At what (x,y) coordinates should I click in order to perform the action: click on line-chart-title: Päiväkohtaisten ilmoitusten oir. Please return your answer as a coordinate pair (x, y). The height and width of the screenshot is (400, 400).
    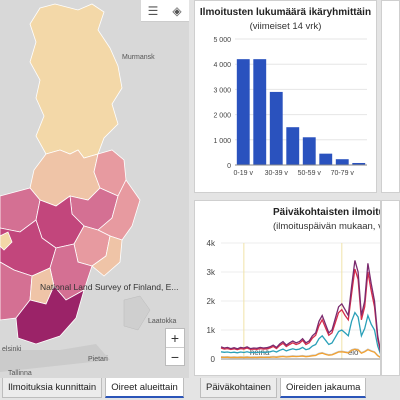
    Looking at the image, I should click on (326, 212).